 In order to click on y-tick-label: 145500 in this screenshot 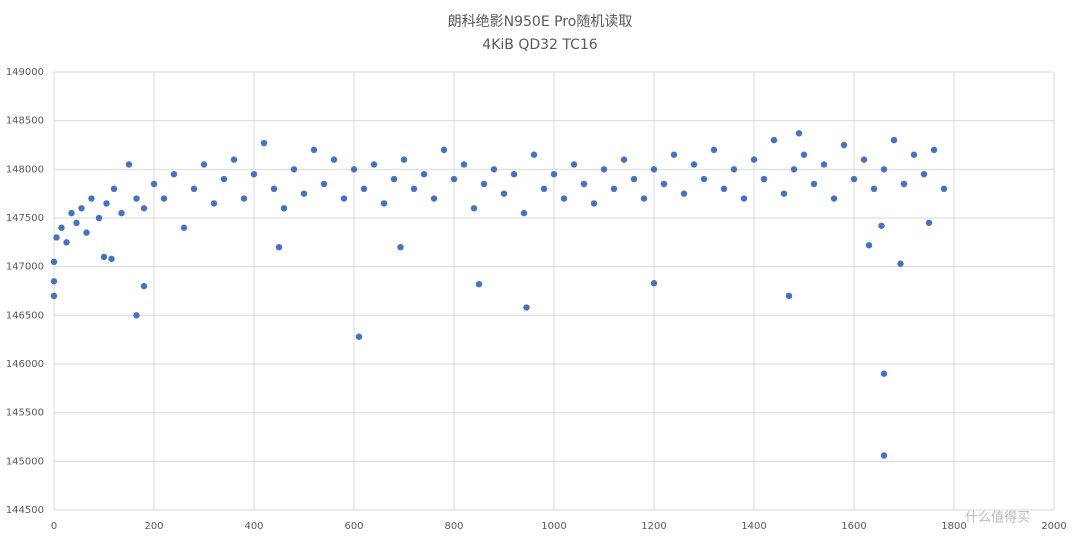, I will do `click(25, 413)`.